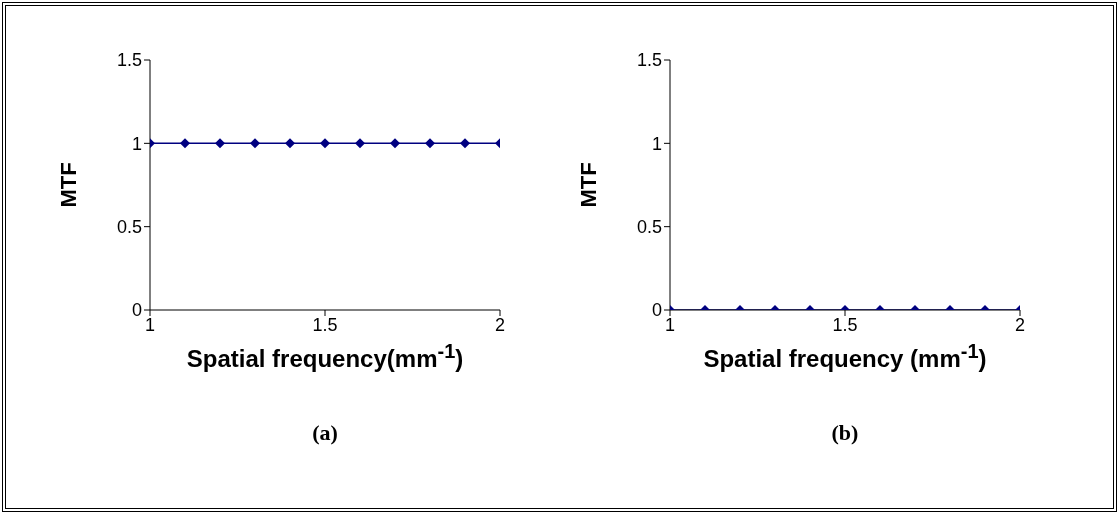 The height and width of the screenshot is (512, 1117). What do you see at coordinates (845, 356) in the screenshot?
I see `x-axis-title: Spatial frequency (mm$^{-1}$)` at bounding box center [845, 356].